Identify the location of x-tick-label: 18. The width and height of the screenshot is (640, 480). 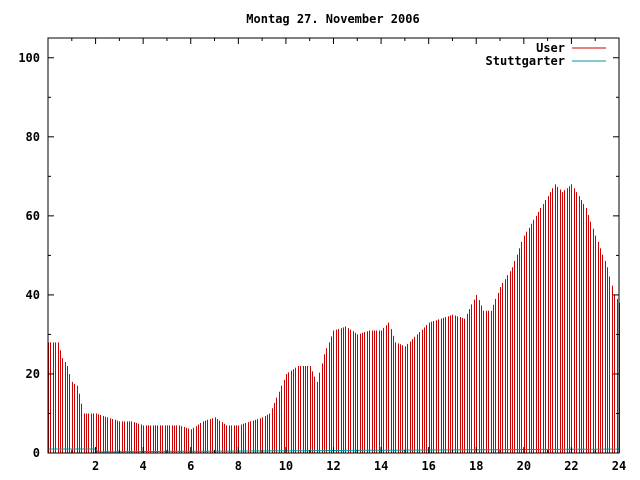
(476, 466).